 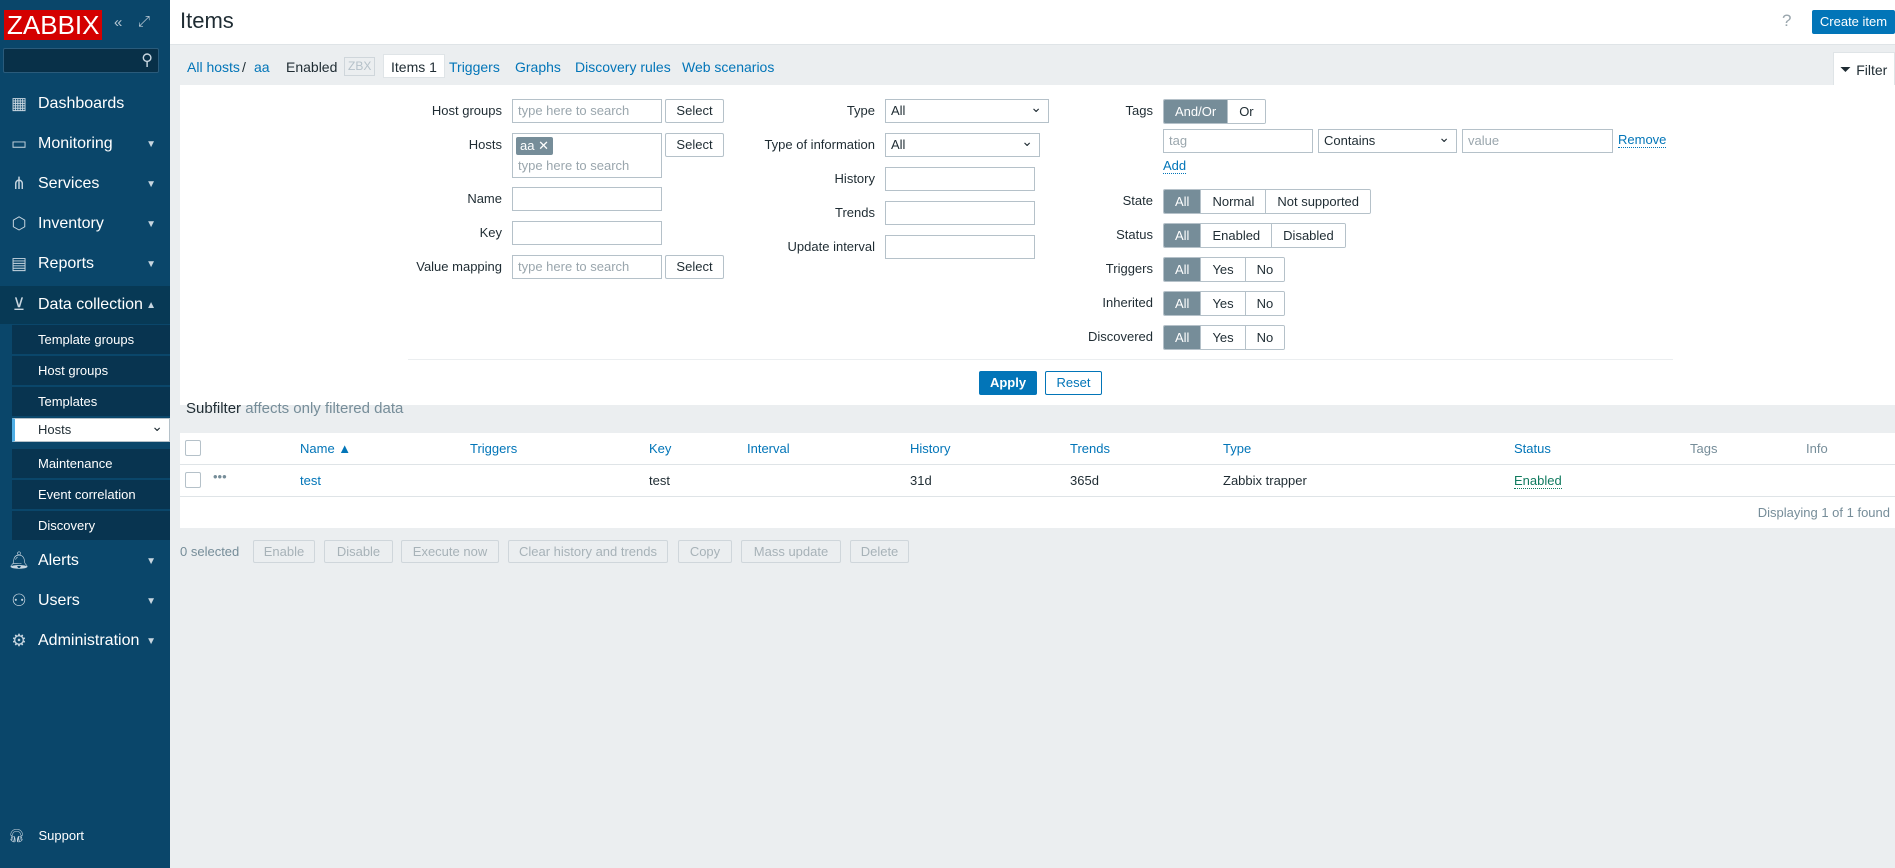 I want to click on search-icon: ⚲, so click(x=147, y=60).